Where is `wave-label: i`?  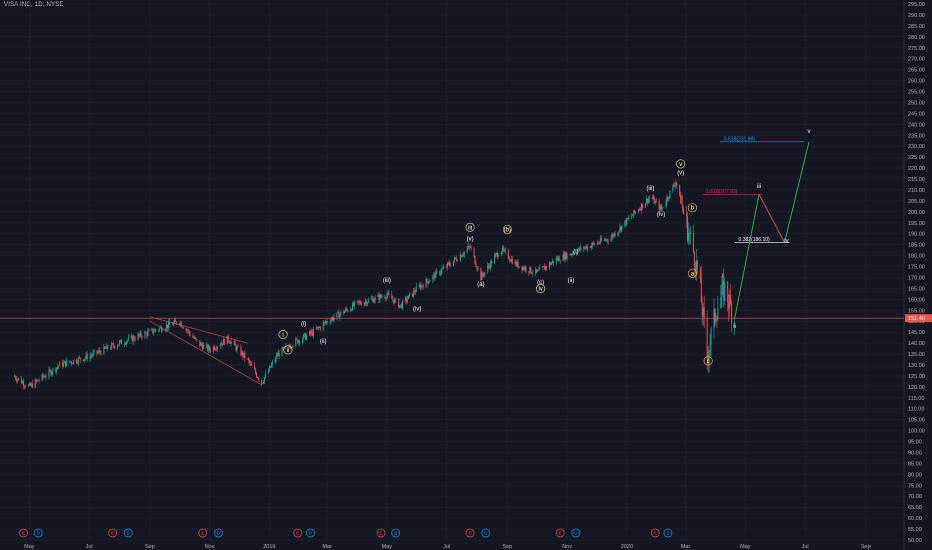
wave-label: i is located at coordinates (282, 336).